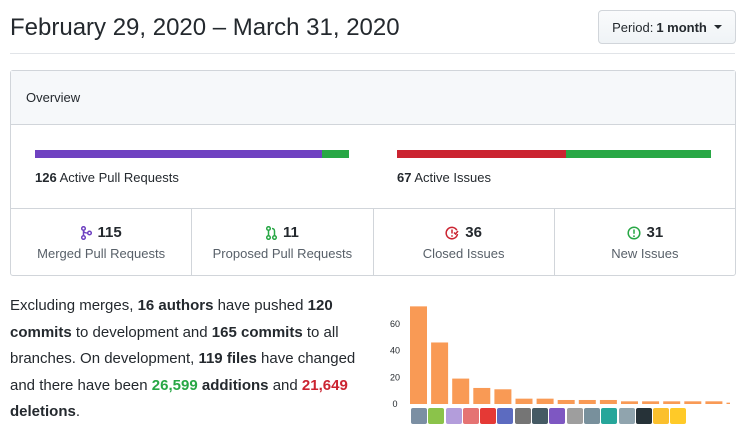  I want to click on stat-proposed-pull-requests: 11 Proposed Pull Requests, so click(283, 242).